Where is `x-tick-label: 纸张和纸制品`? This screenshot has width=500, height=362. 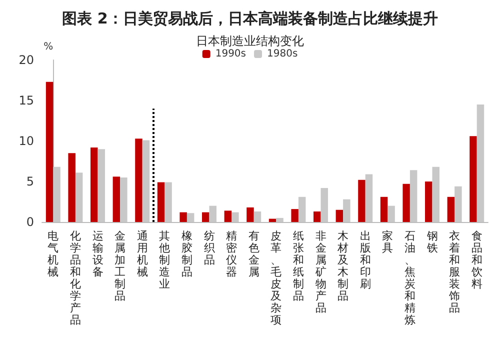 x-tick-label: 纸张和纸制品 is located at coordinates (298, 266).